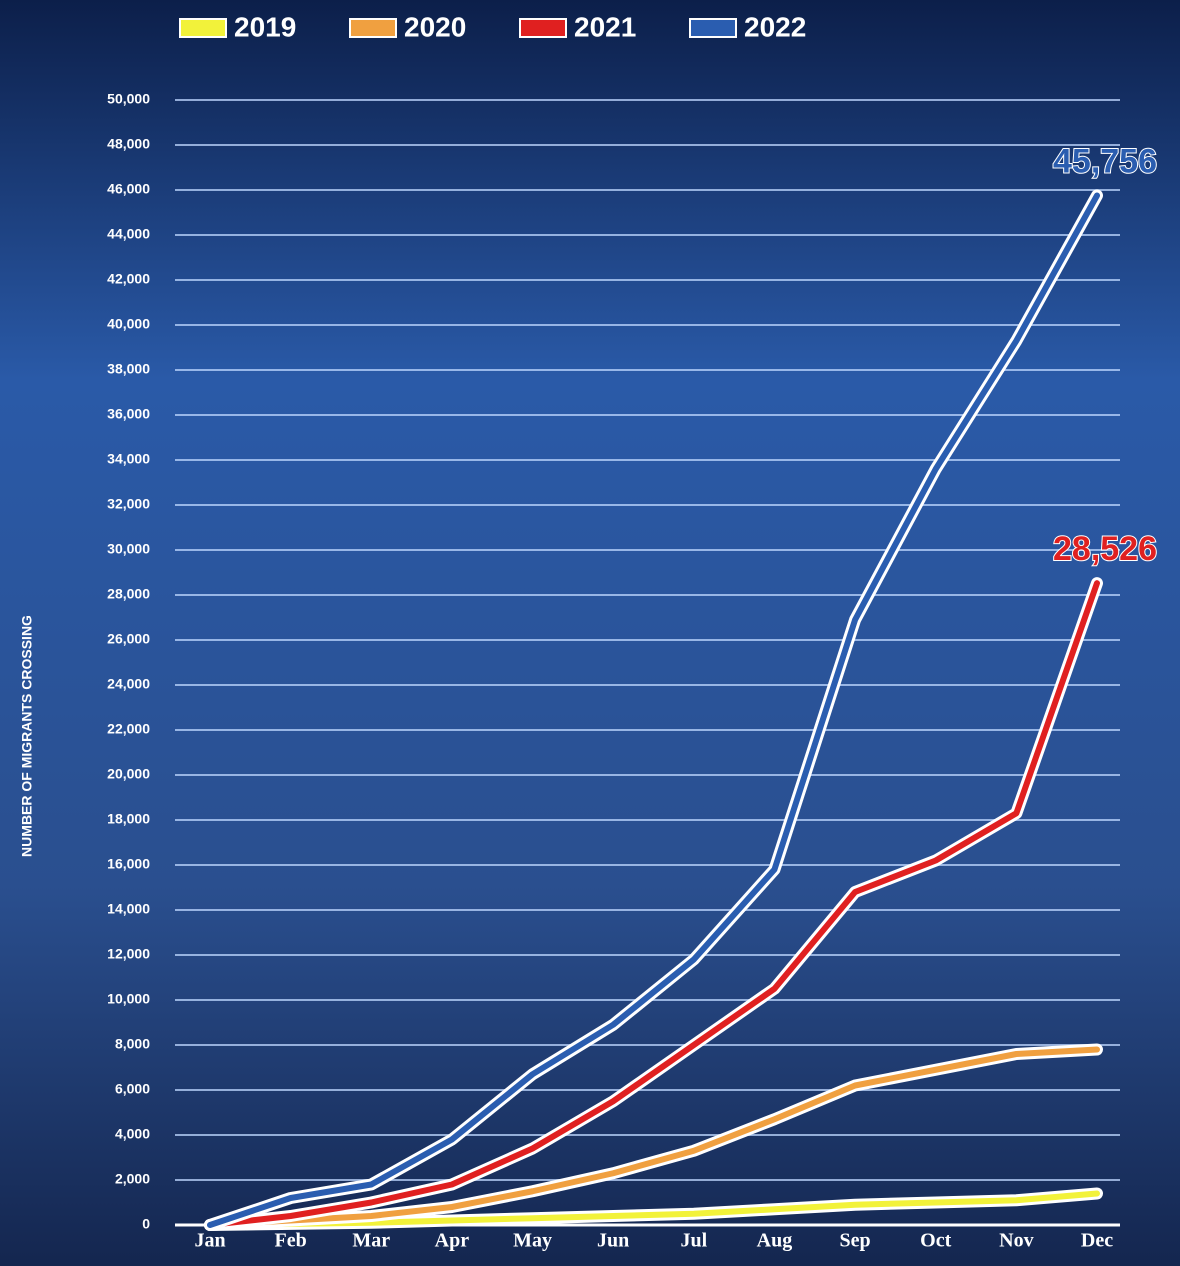 This screenshot has height=1266, width=1180. What do you see at coordinates (128, 234) in the screenshot?
I see `y-tick-label: 44,000` at bounding box center [128, 234].